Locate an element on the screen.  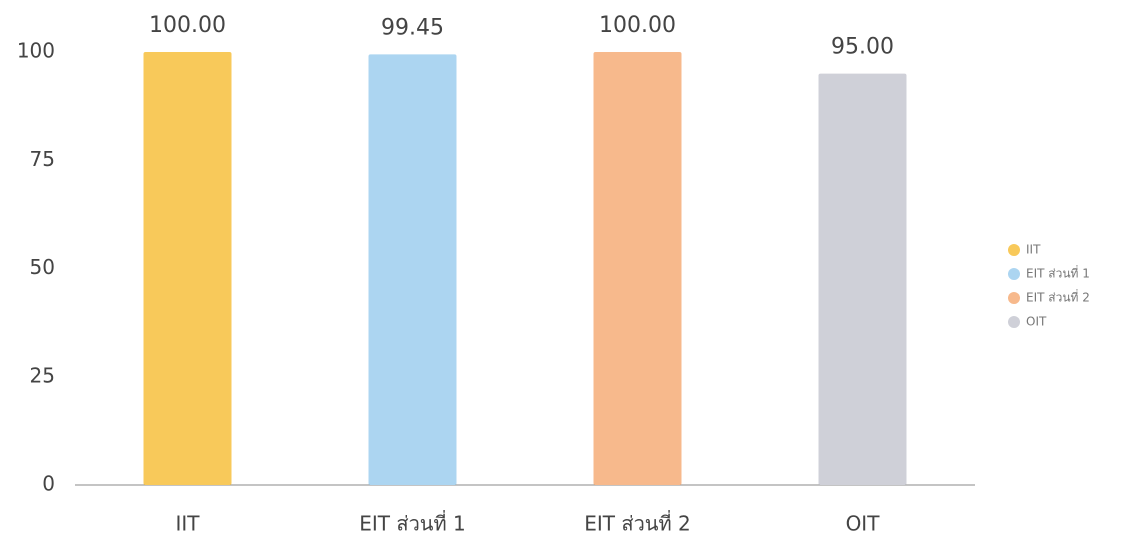
y-tick-label: 25 is located at coordinates (42, 375).